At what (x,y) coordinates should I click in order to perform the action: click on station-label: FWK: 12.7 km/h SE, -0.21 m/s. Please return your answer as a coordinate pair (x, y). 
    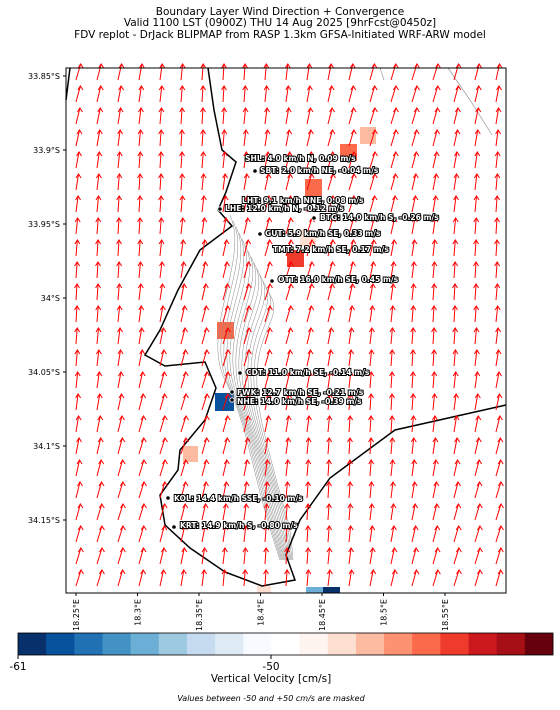
    Looking at the image, I should click on (300, 392).